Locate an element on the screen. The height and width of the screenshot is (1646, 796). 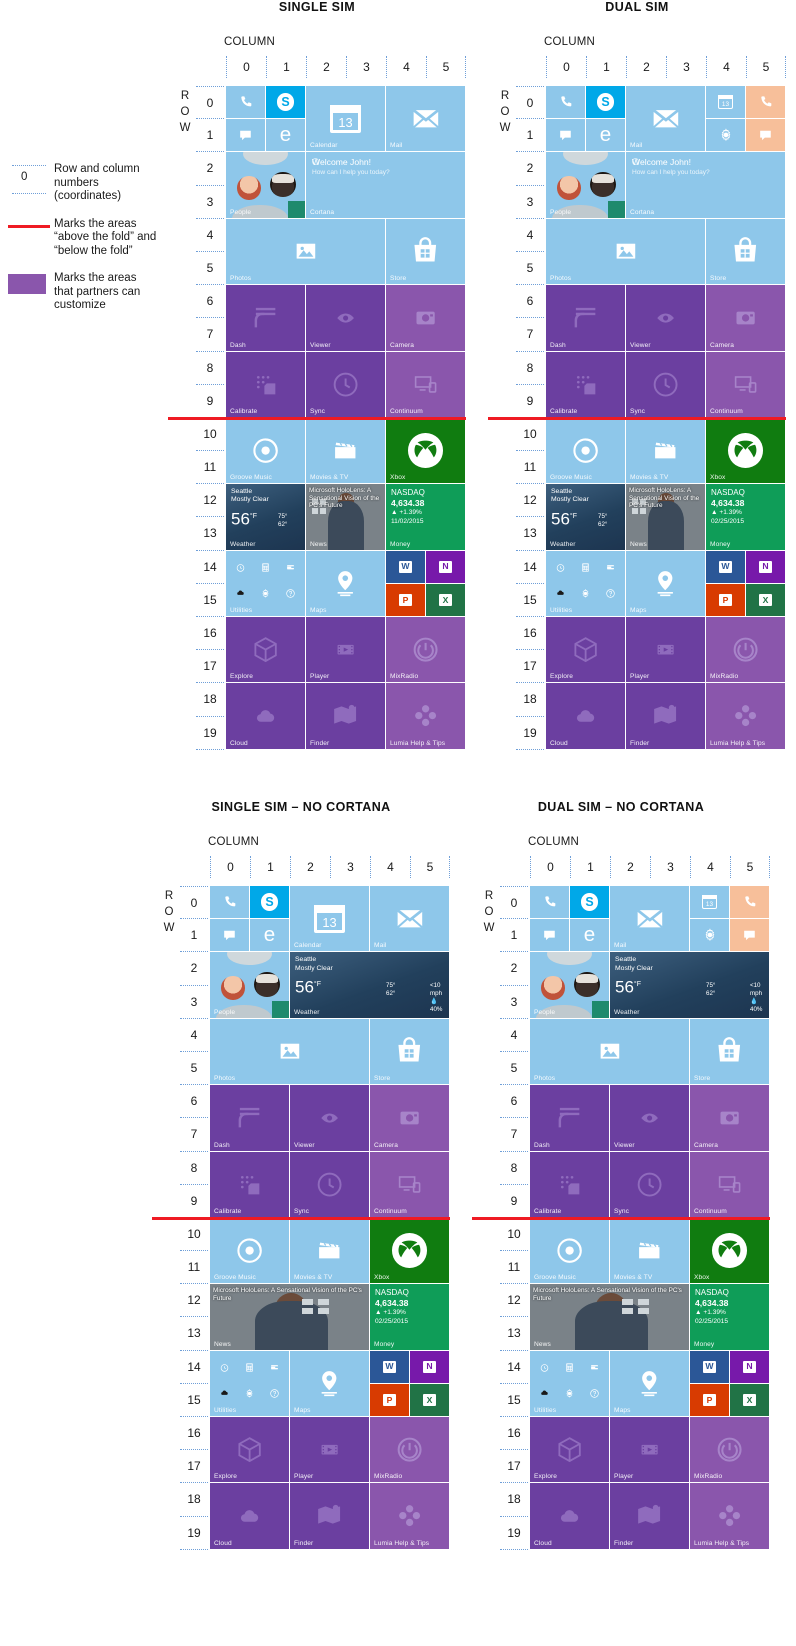
tile-phone is located at coordinates (549, 902).